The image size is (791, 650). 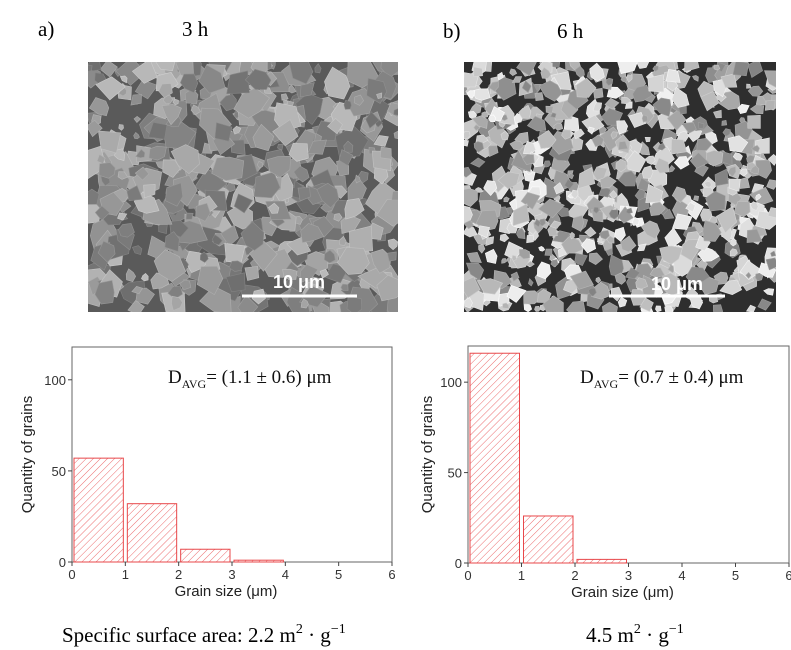 I want to click on x-tick-label: 0, so click(x=467, y=575).